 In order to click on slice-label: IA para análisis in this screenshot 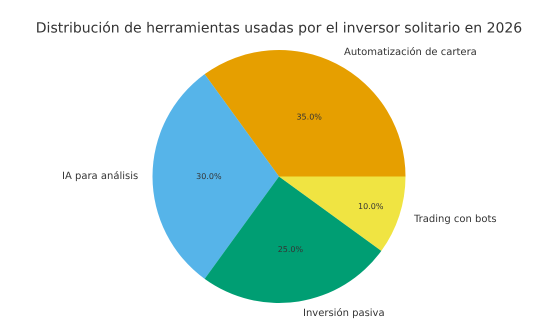, I will do `click(100, 176)`.